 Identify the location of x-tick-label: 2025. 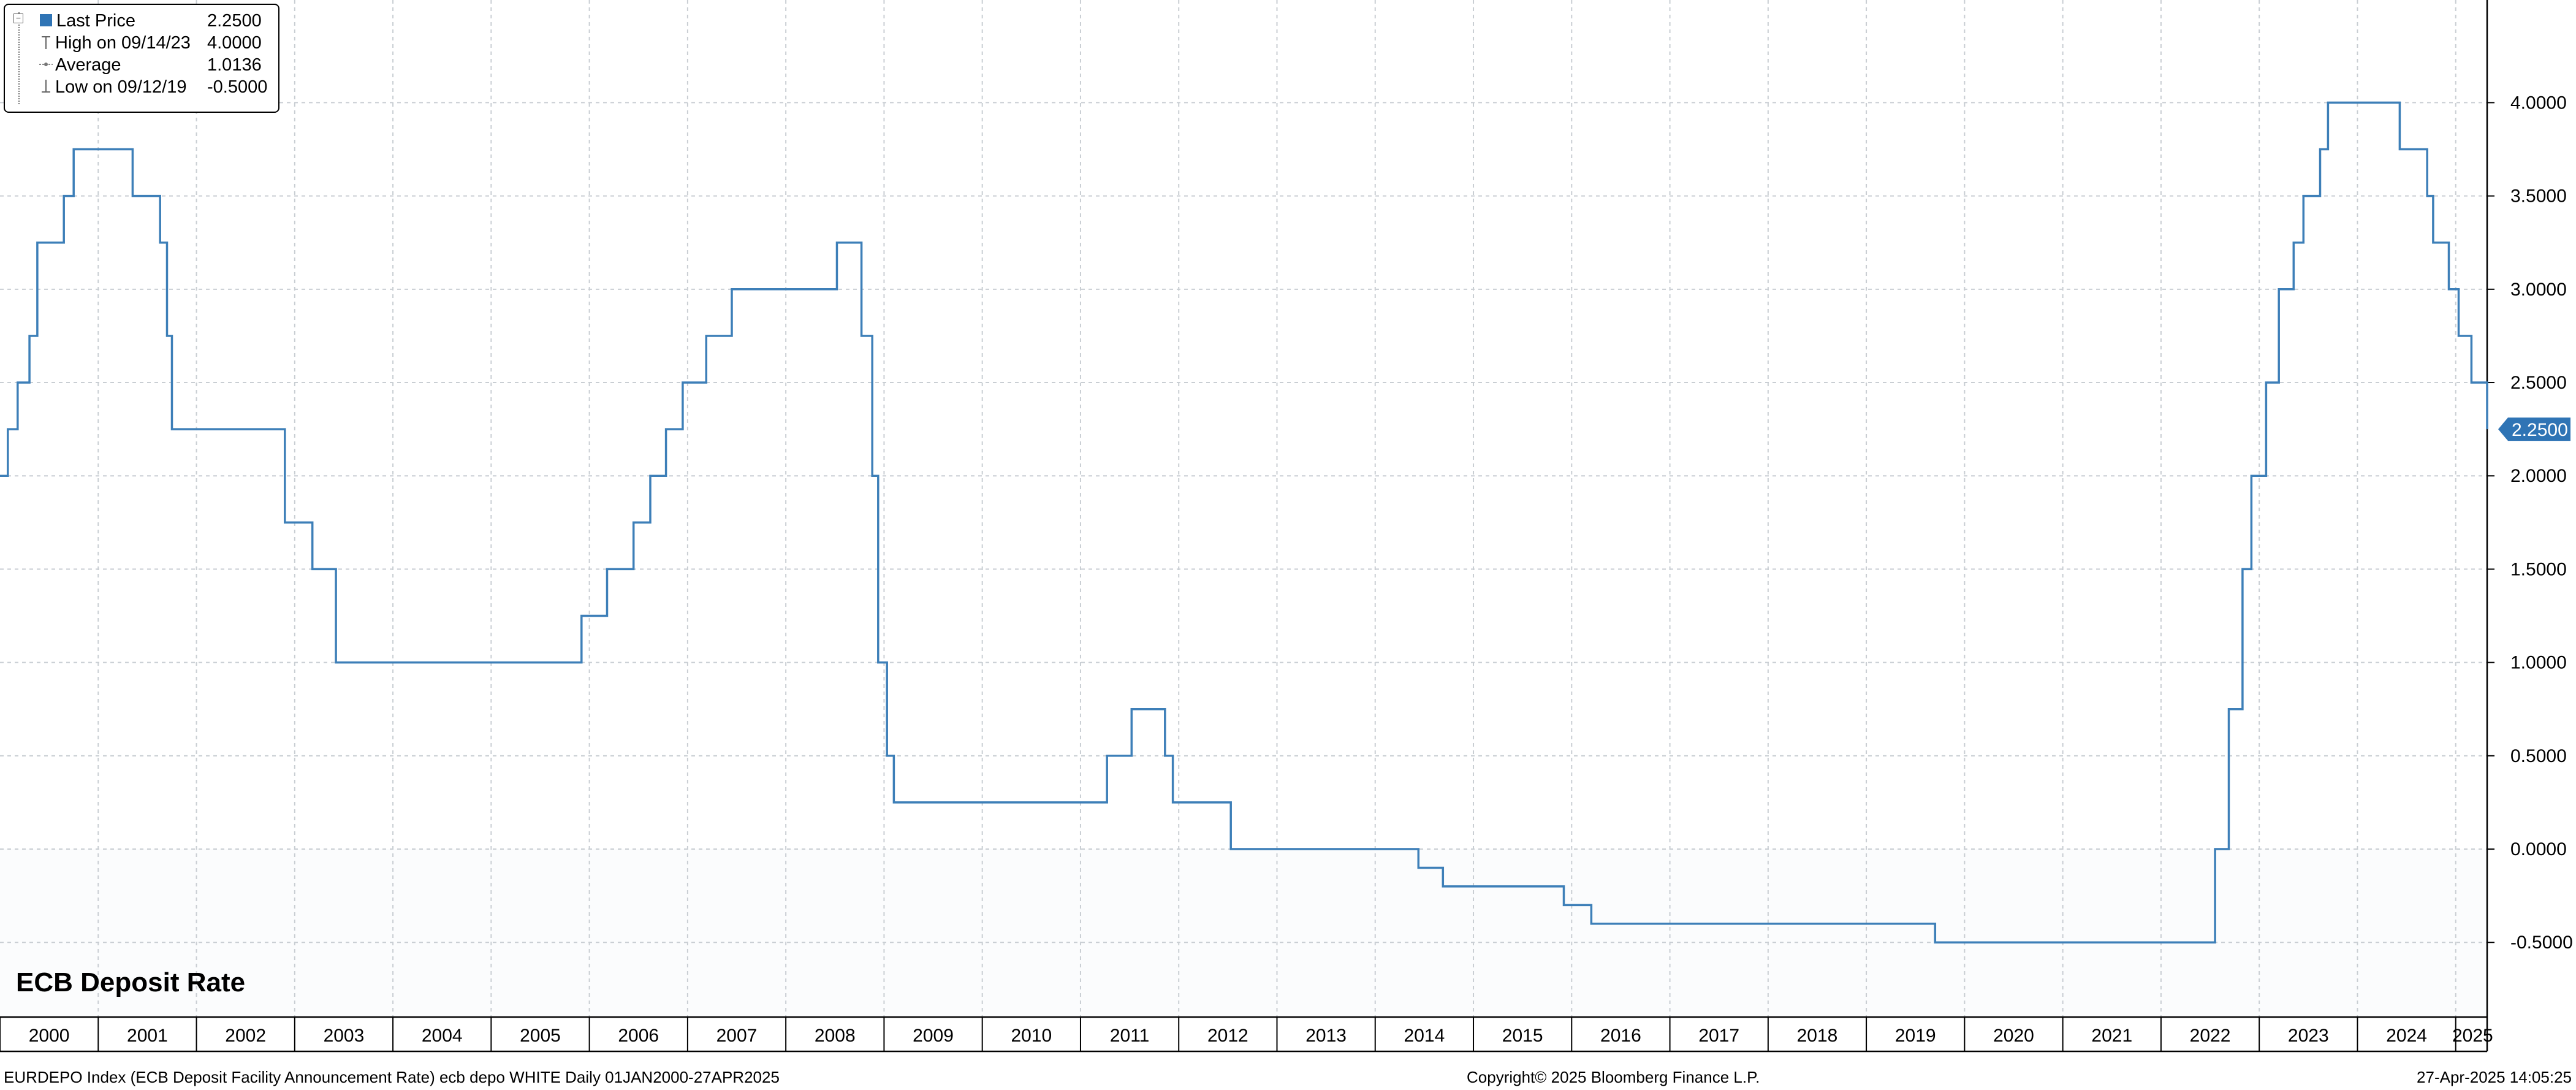
(2472, 1036).